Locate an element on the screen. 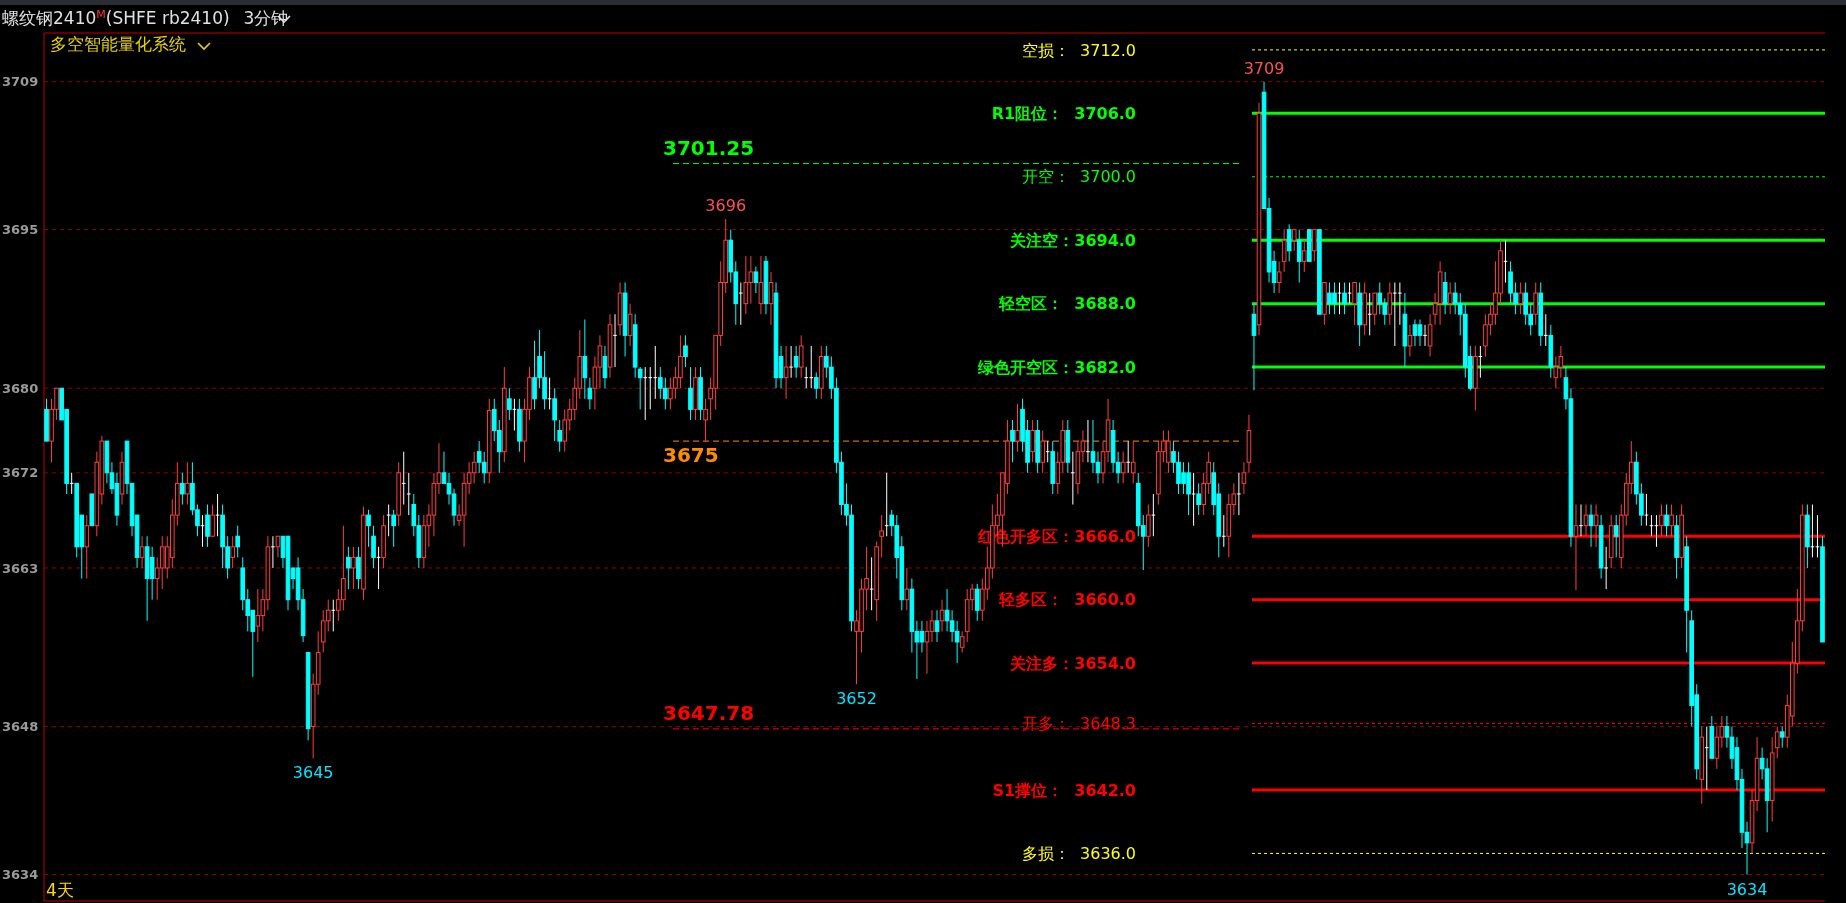 This screenshot has height=903, width=1846. annotation: 3634 is located at coordinates (1747, 889).